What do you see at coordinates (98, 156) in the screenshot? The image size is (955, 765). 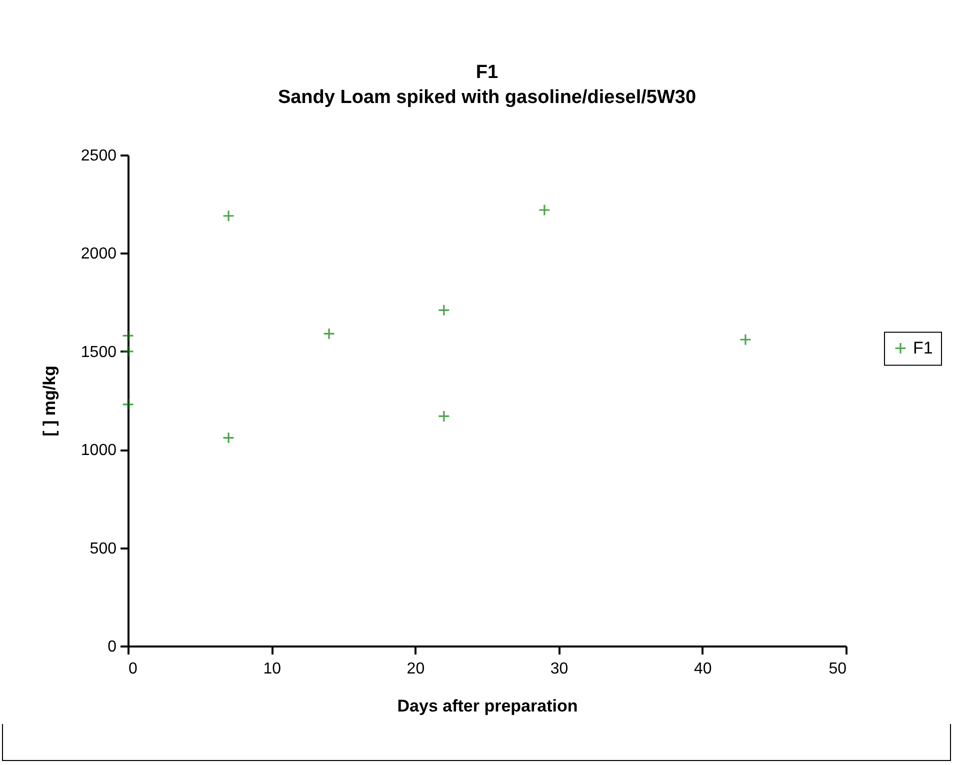 I see `y-tick-label: 2500` at bounding box center [98, 156].